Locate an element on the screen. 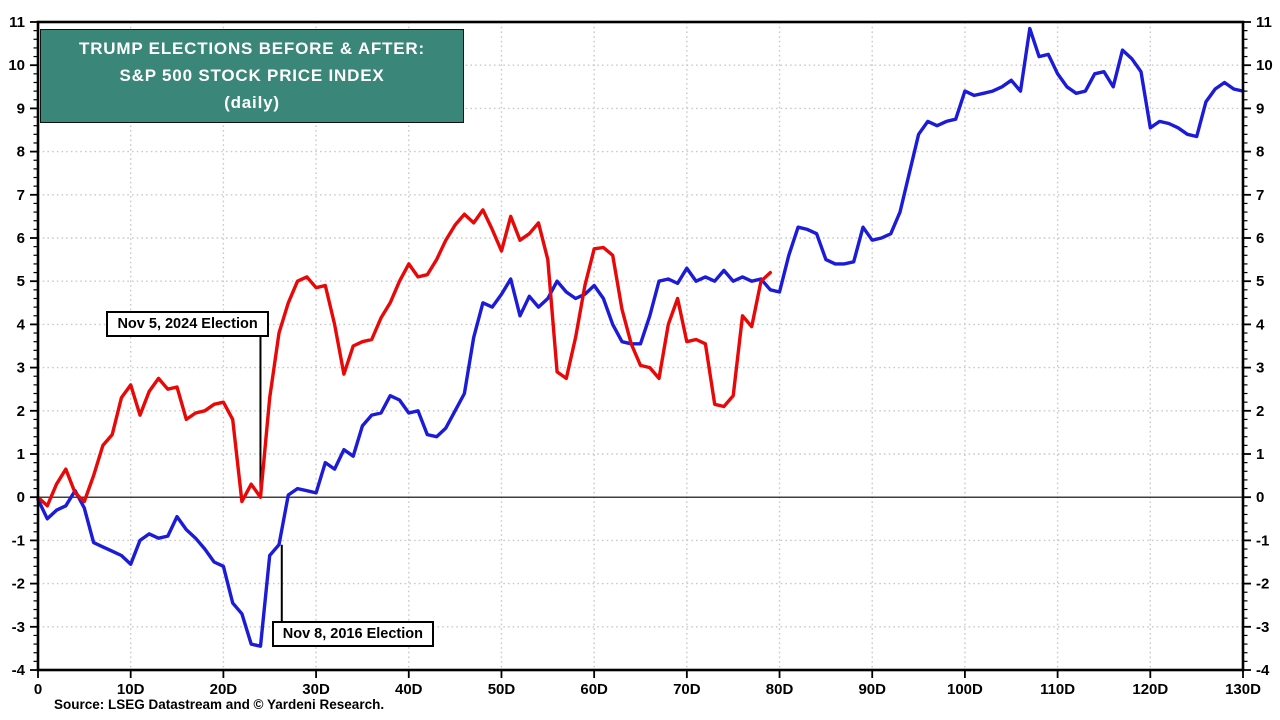 This screenshot has width=1280, height=720. svg-text: 80D is located at coordinates (780, 689).